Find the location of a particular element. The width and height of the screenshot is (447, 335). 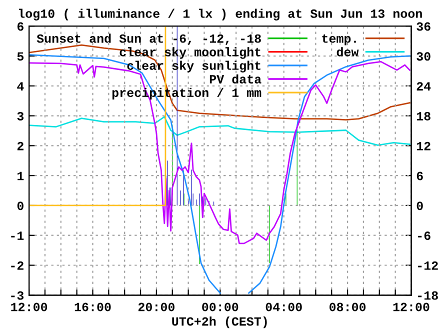

x-tick-label: 20:00 is located at coordinates (156, 307).